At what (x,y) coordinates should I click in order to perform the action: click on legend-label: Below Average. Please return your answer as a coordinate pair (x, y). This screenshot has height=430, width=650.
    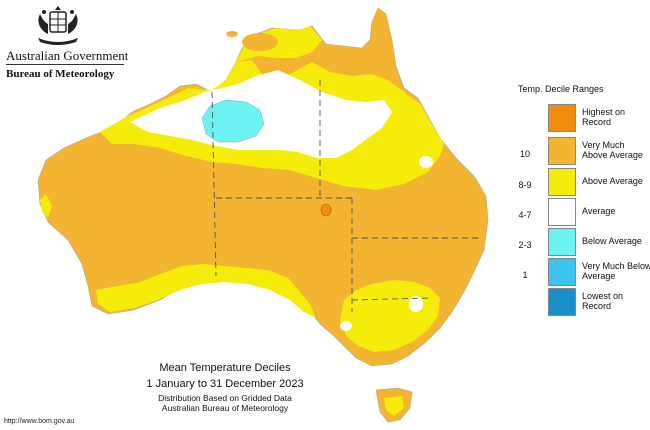
    Looking at the image, I should click on (612, 241).